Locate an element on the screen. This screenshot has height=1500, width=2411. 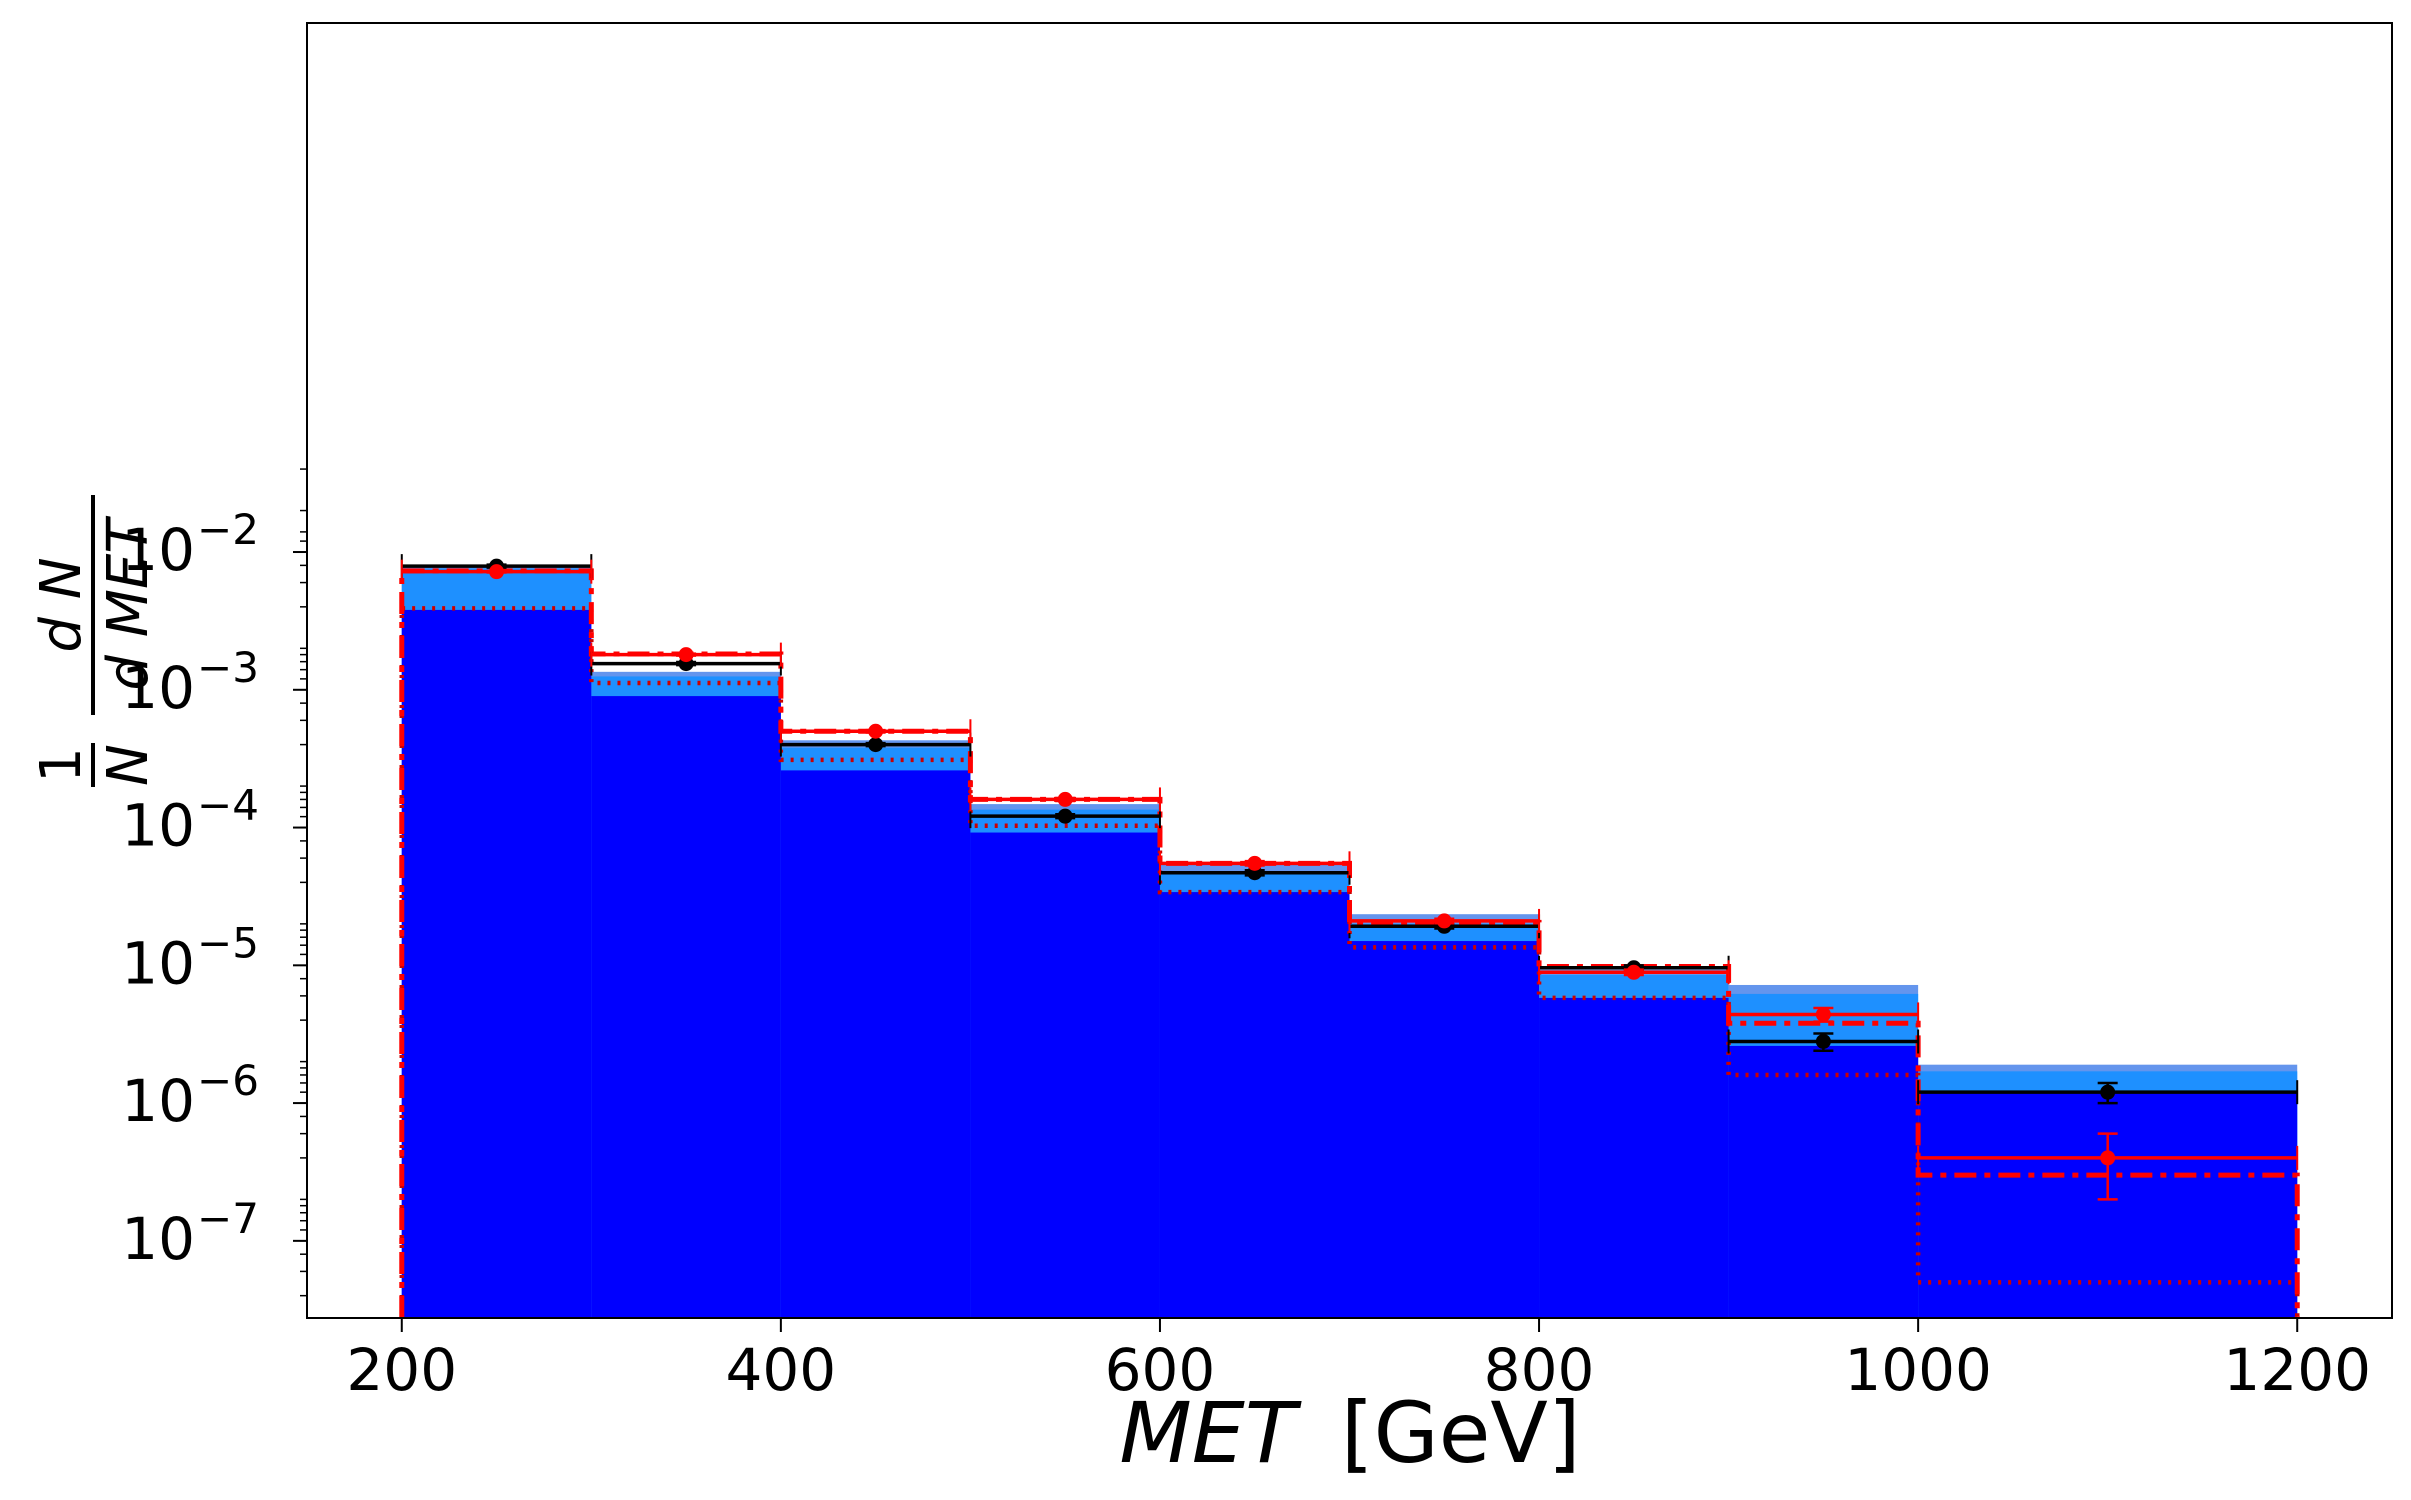
y-axis-label: 1 N d N d MET is located at coordinates (125, 631).